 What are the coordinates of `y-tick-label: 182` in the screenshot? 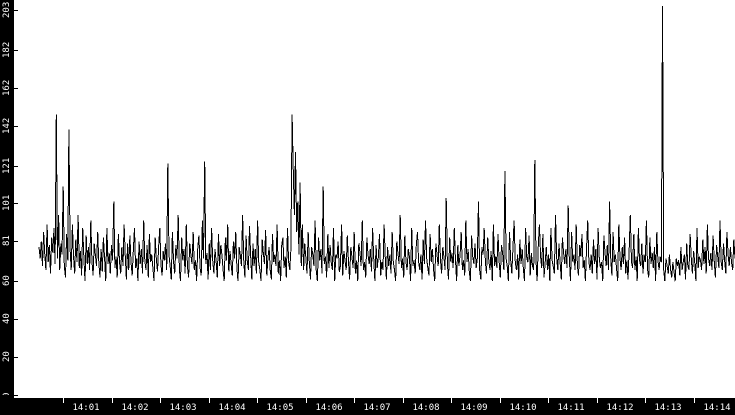 It's located at (7, 50).